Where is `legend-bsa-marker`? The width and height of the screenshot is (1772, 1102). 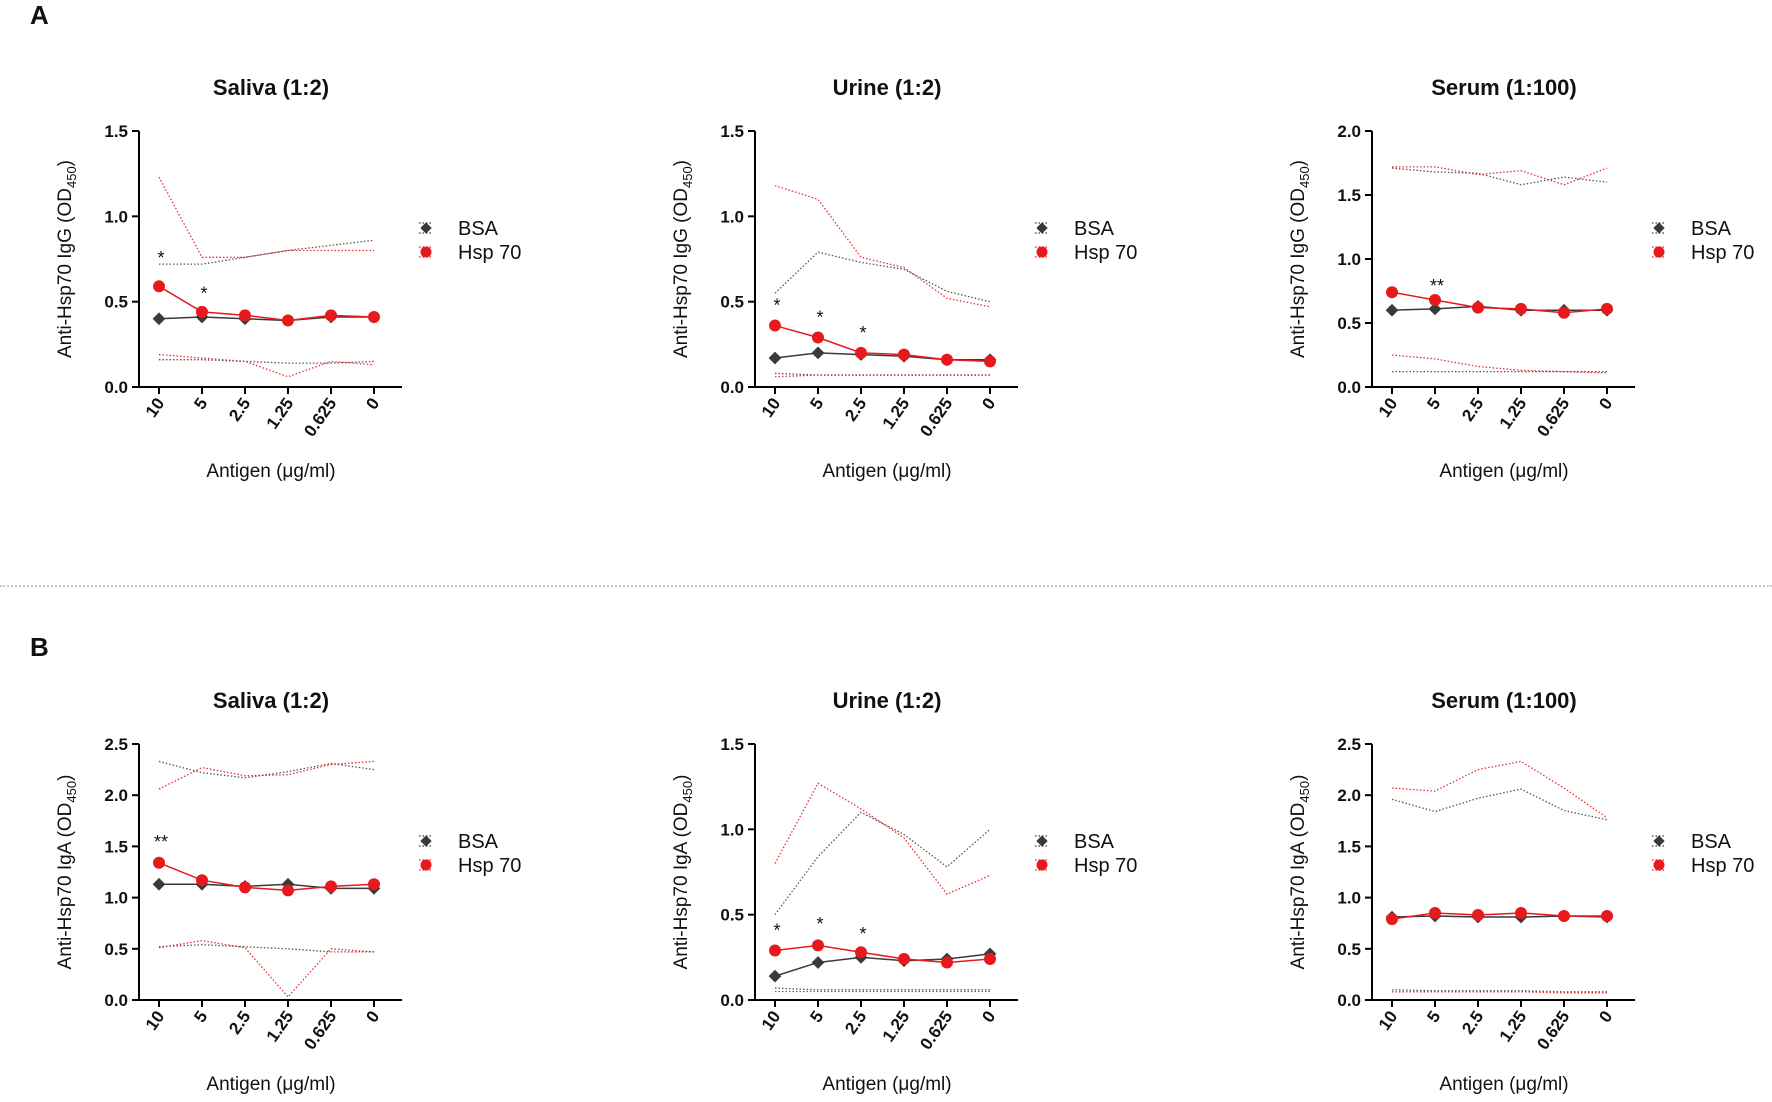
legend-bsa-marker is located at coordinates (1042, 841).